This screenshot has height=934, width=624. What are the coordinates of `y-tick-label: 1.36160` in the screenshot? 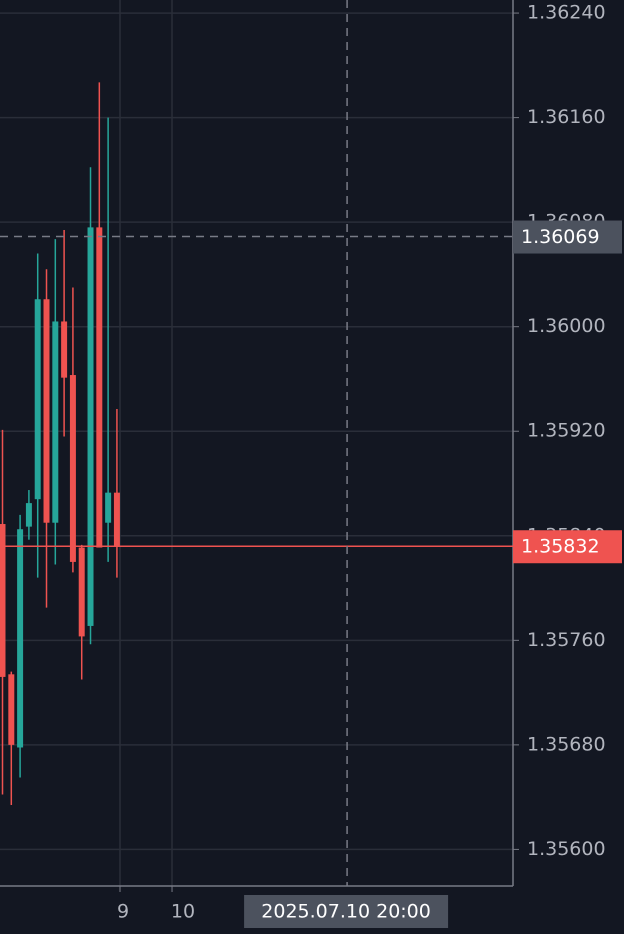 It's located at (566, 117).